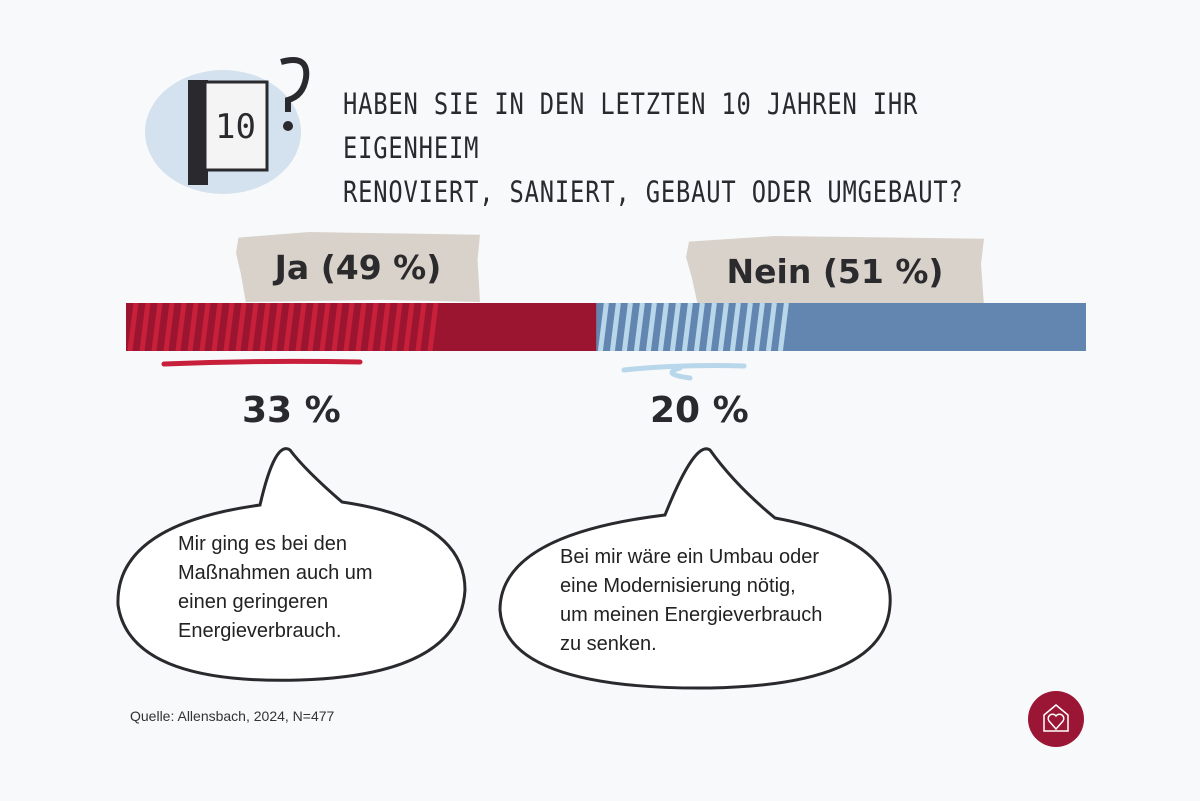 The height and width of the screenshot is (801, 1200). I want to click on stacked-bar, so click(606, 327).